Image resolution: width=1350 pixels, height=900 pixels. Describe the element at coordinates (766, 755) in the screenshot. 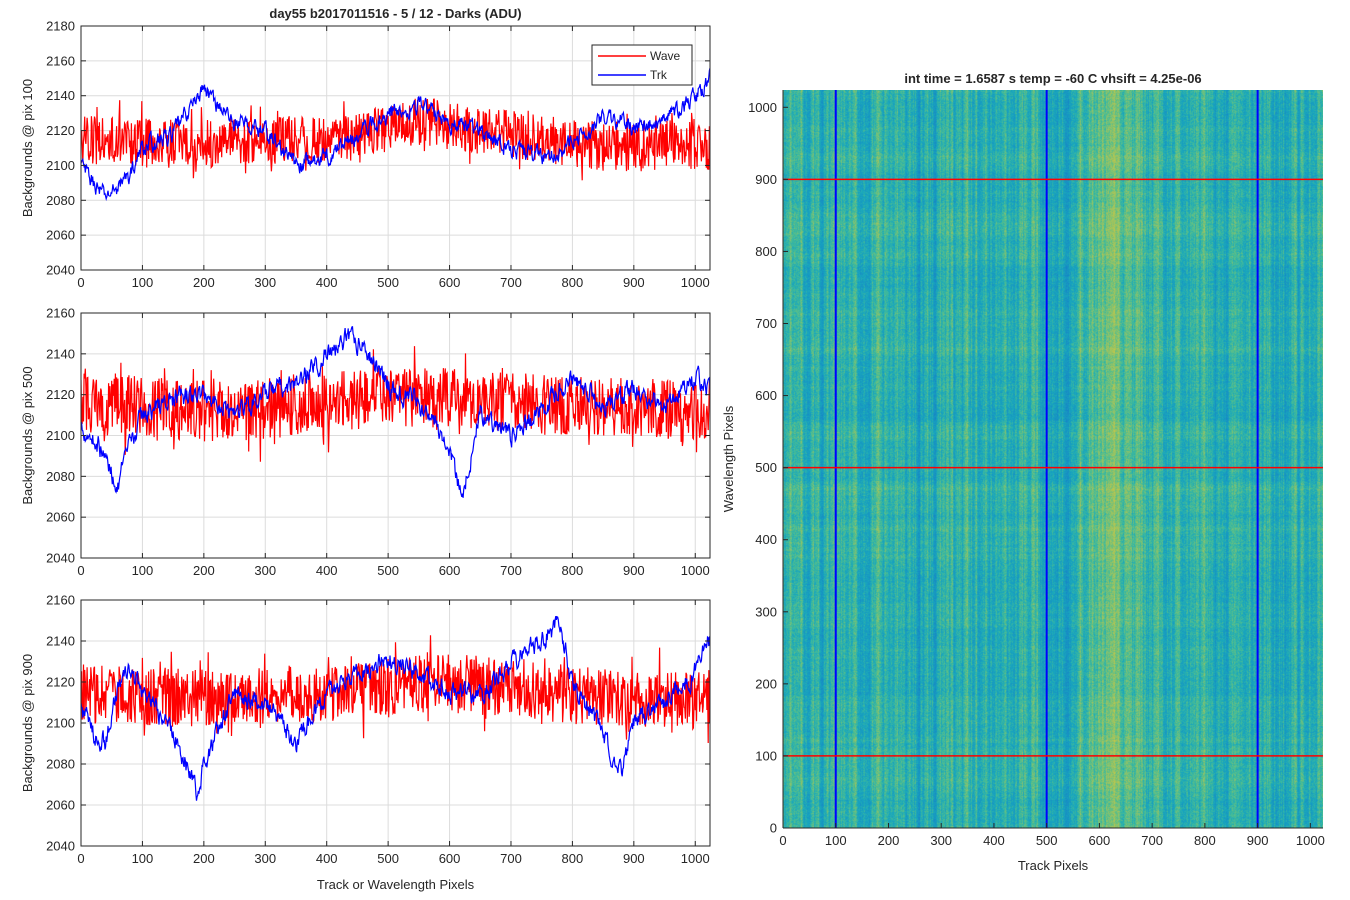

I see `y-tick-label: 100` at that location.